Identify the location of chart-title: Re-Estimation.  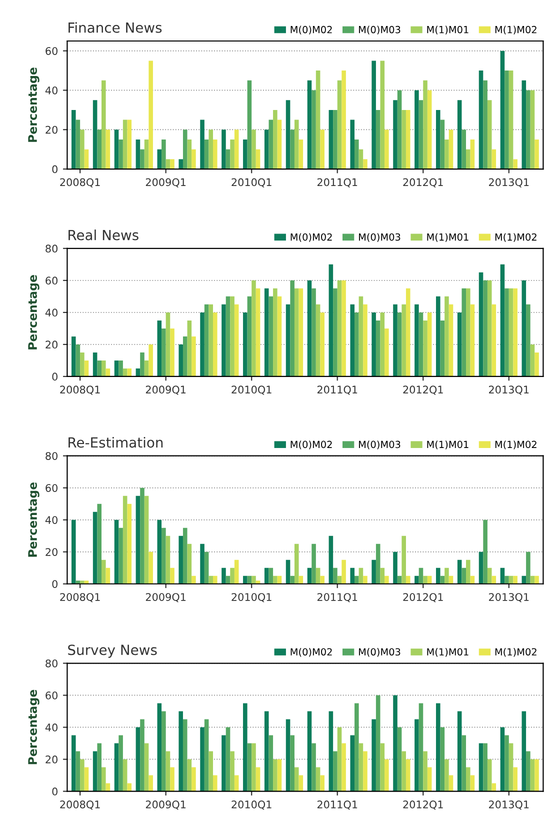
(115, 442).